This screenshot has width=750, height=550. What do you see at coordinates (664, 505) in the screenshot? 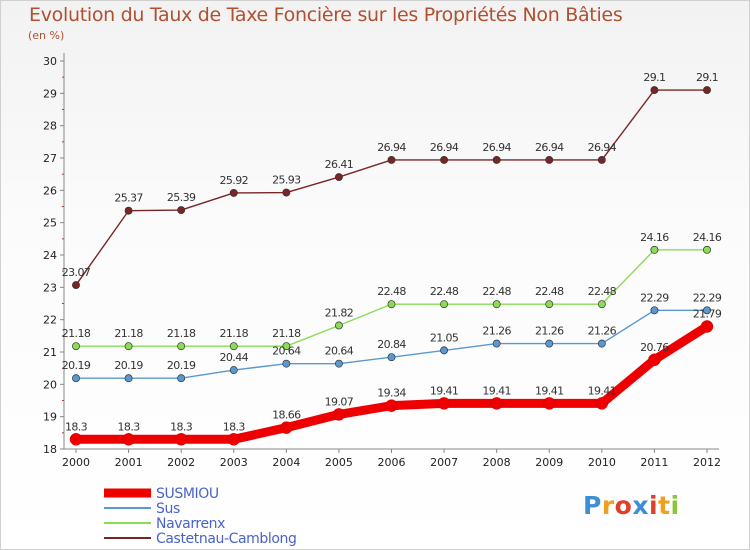
I see `logo-letter: t` at bounding box center [664, 505].